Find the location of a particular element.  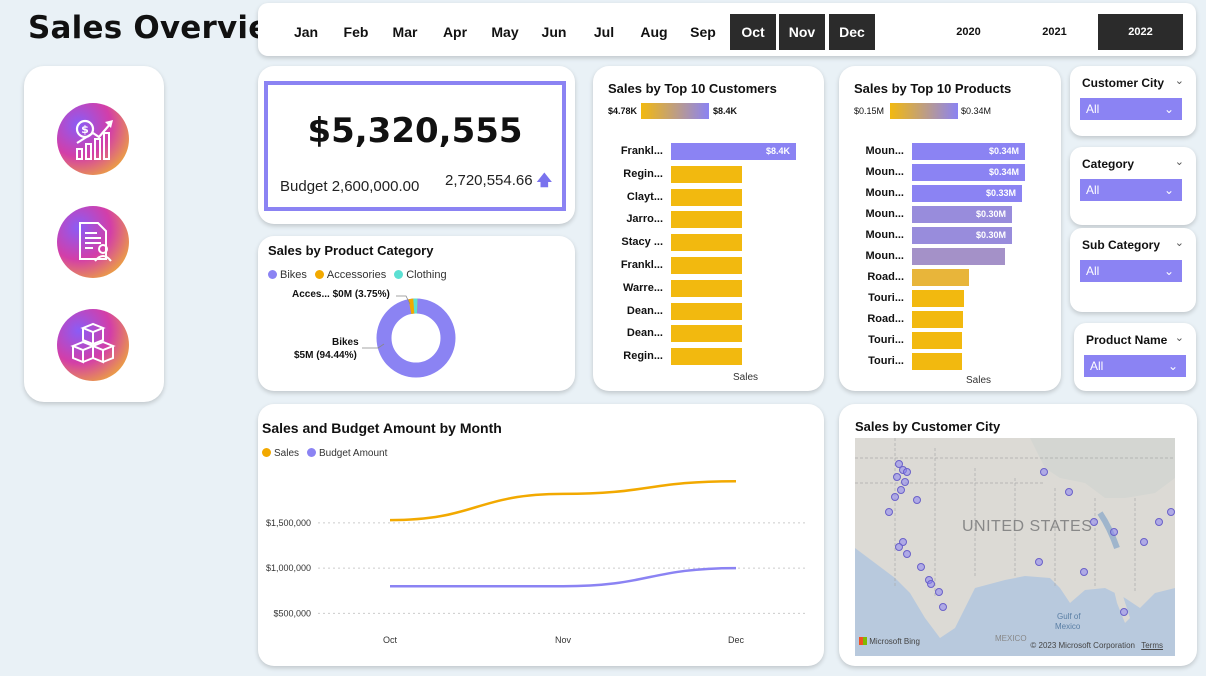

series-line-sales is located at coordinates (563, 500).